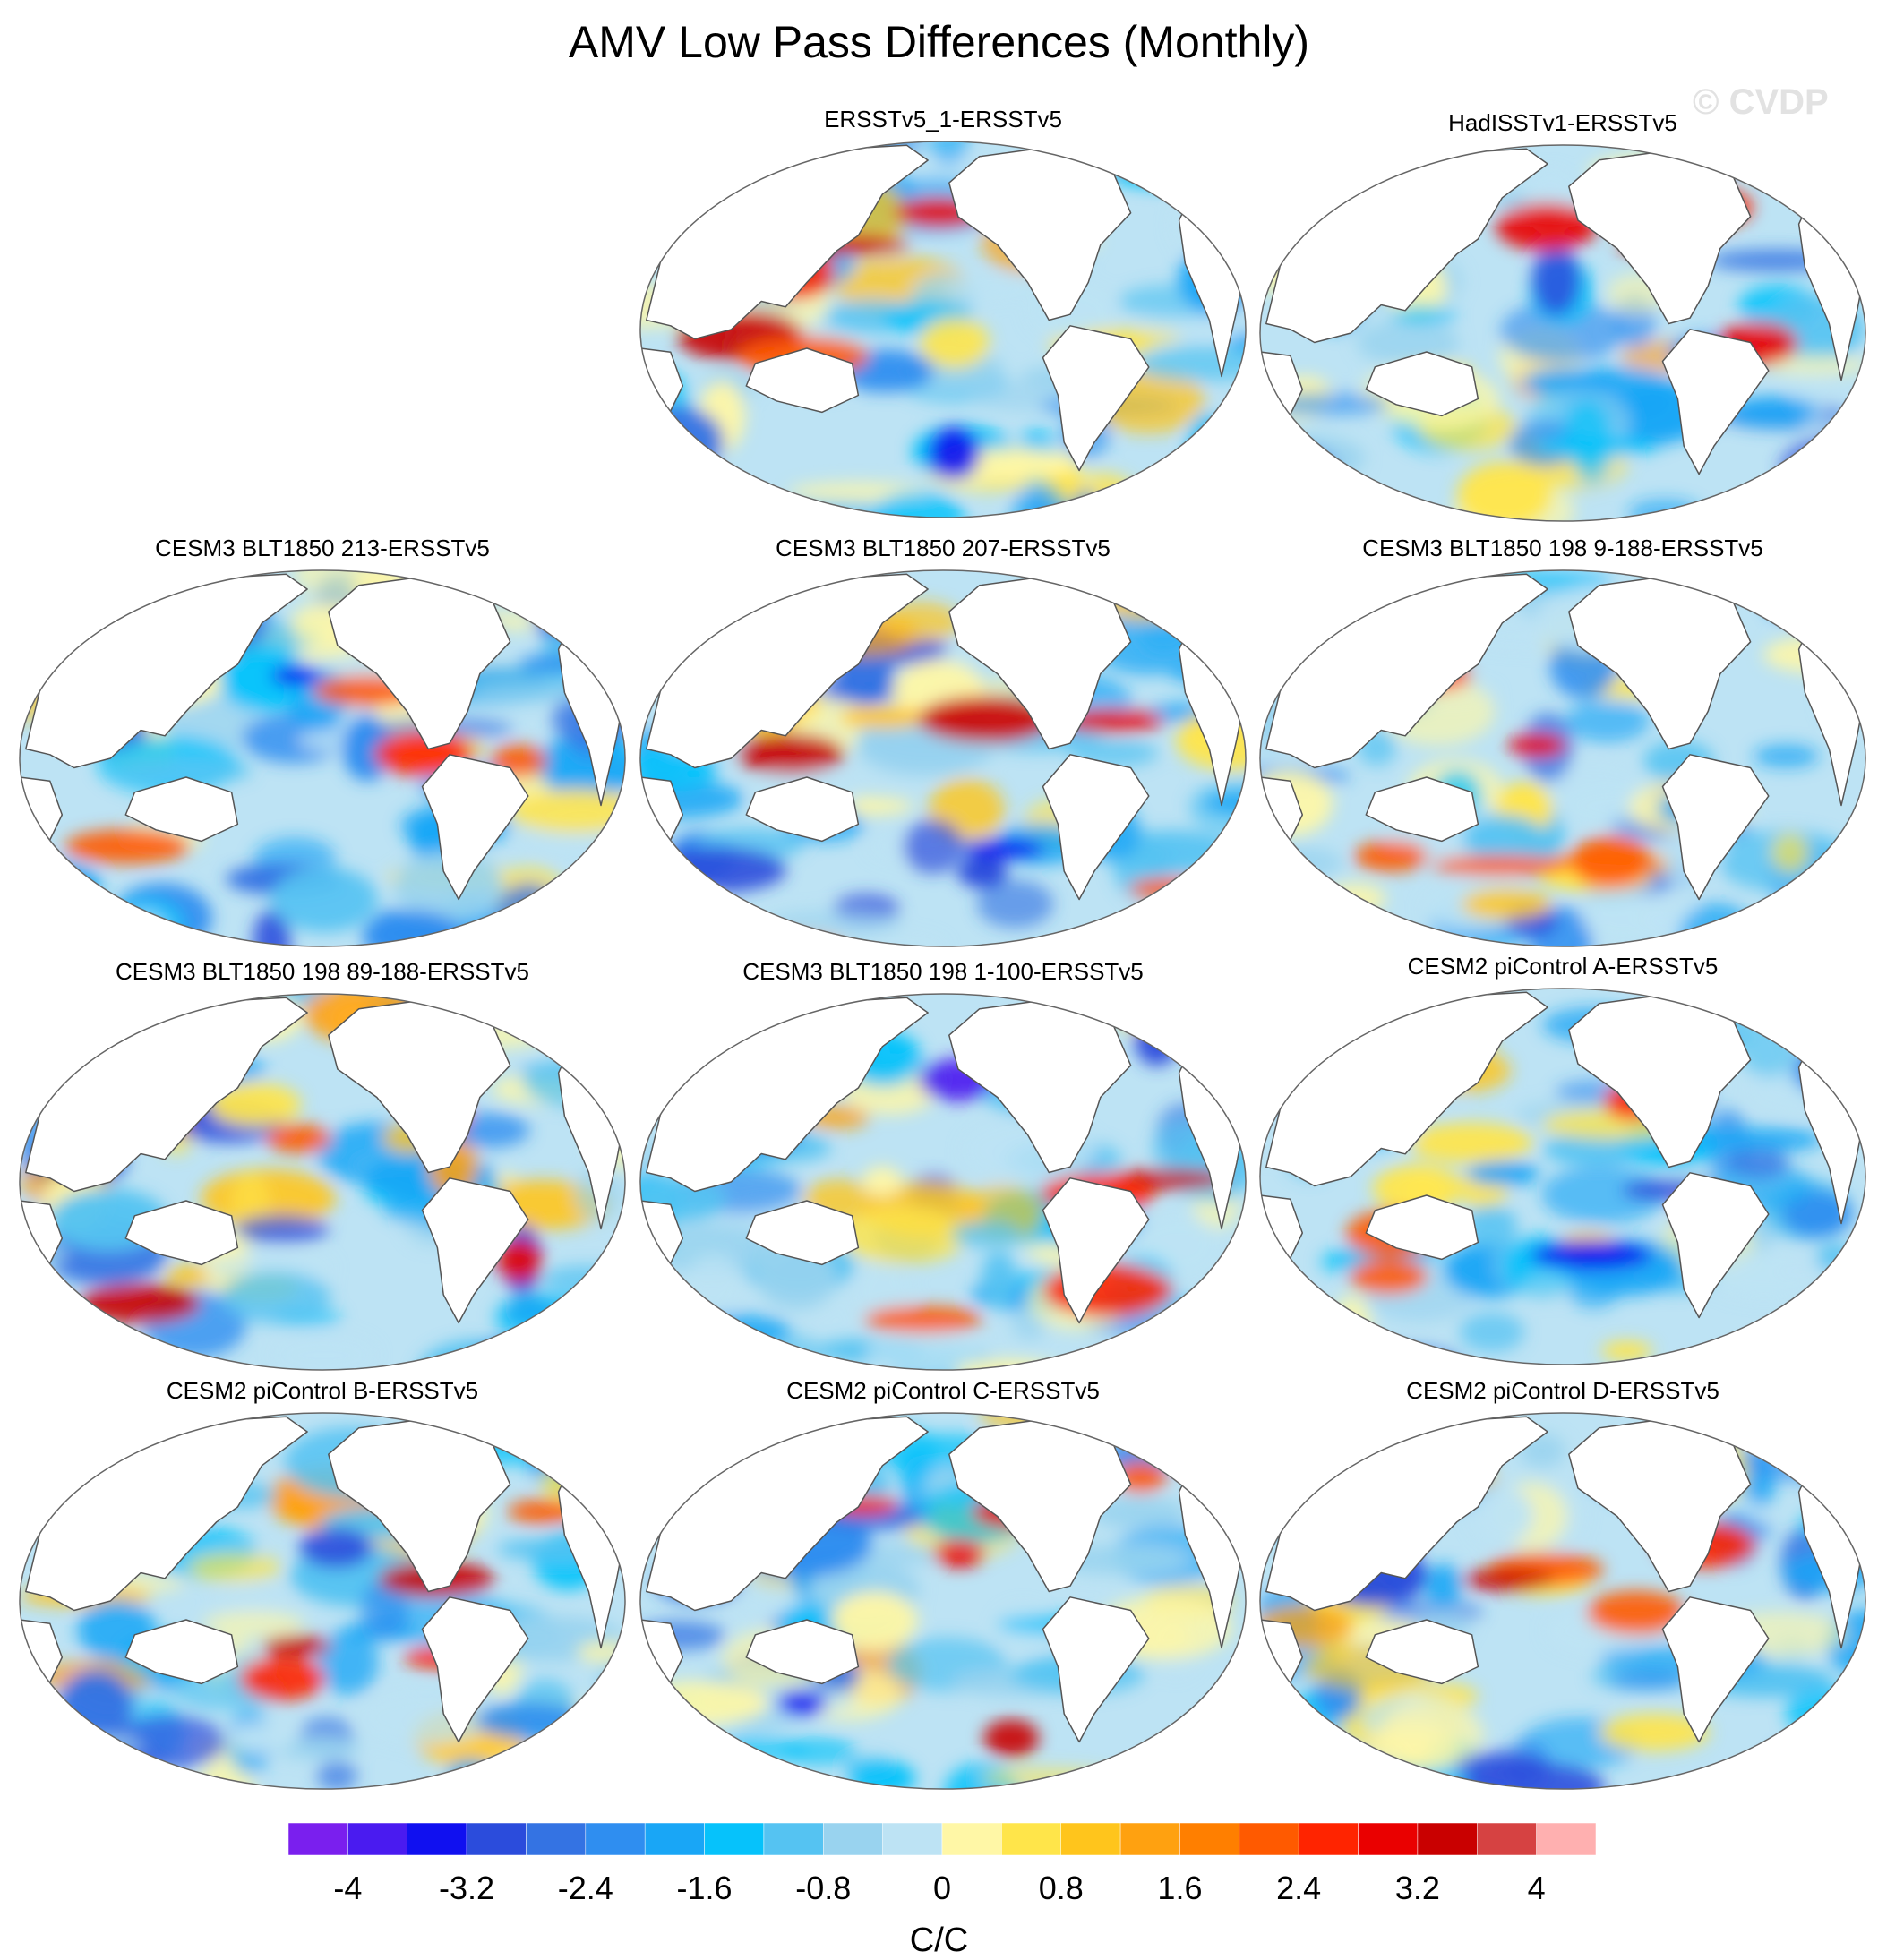  What do you see at coordinates (939, 1940) in the screenshot?
I see `colorbar-unit-label: C/C` at bounding box center [939, 1940].